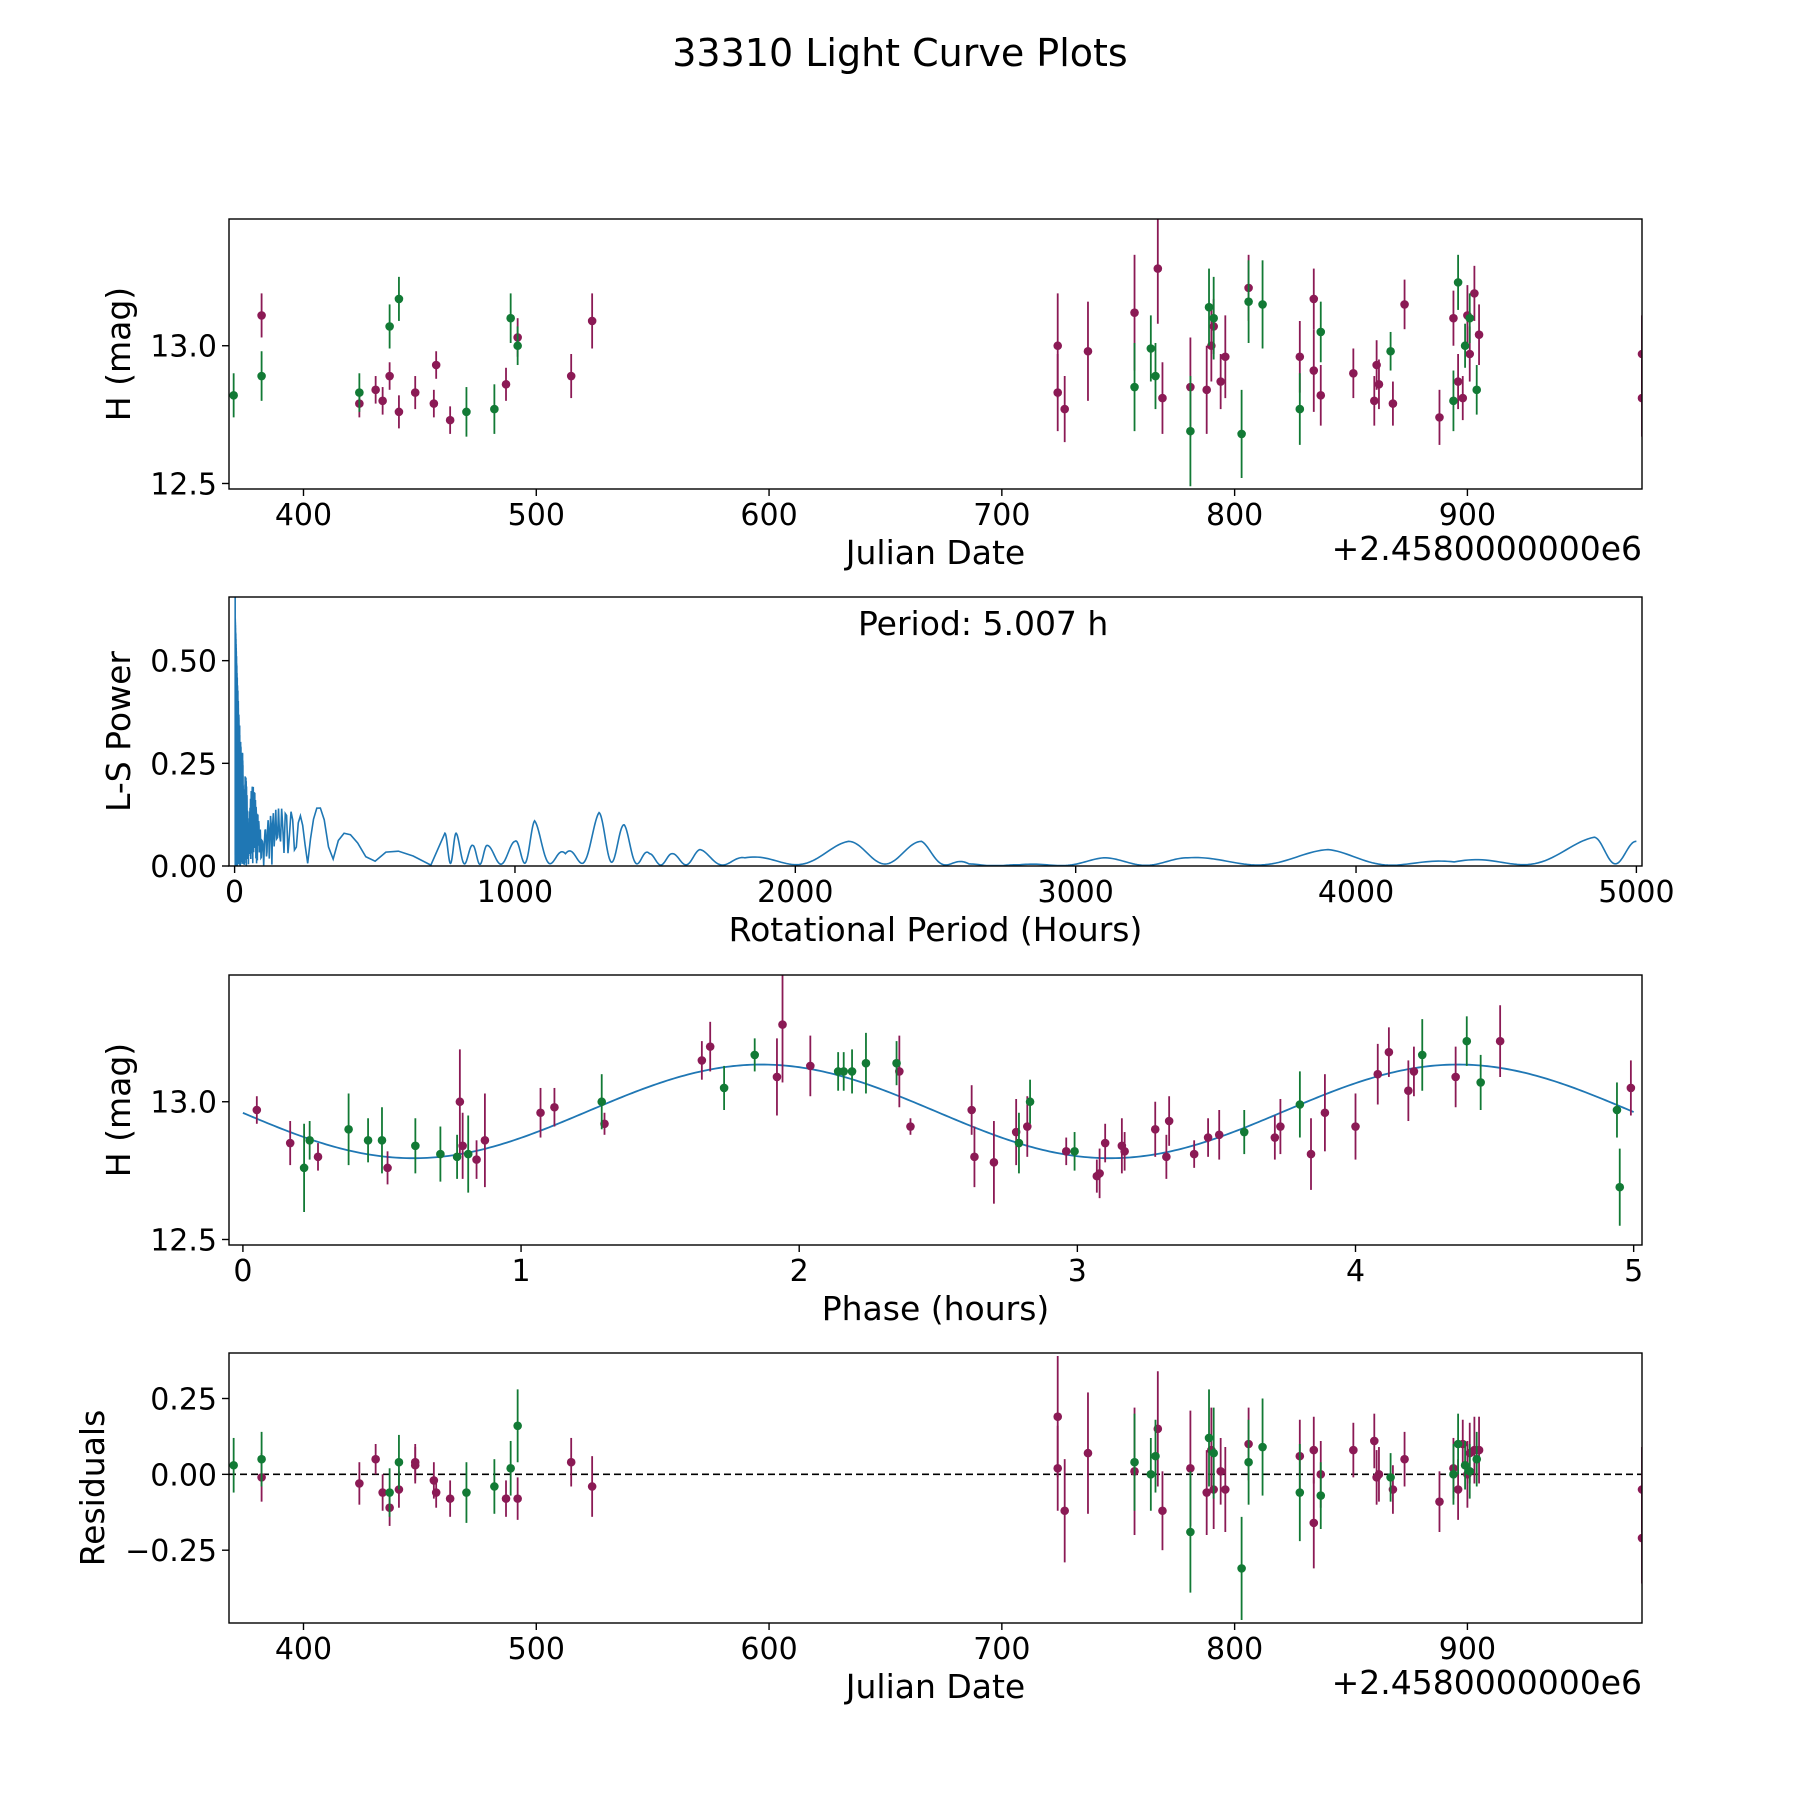  I want to click on figure-title: 33310 Light Curve Plots, so click(899, 53).